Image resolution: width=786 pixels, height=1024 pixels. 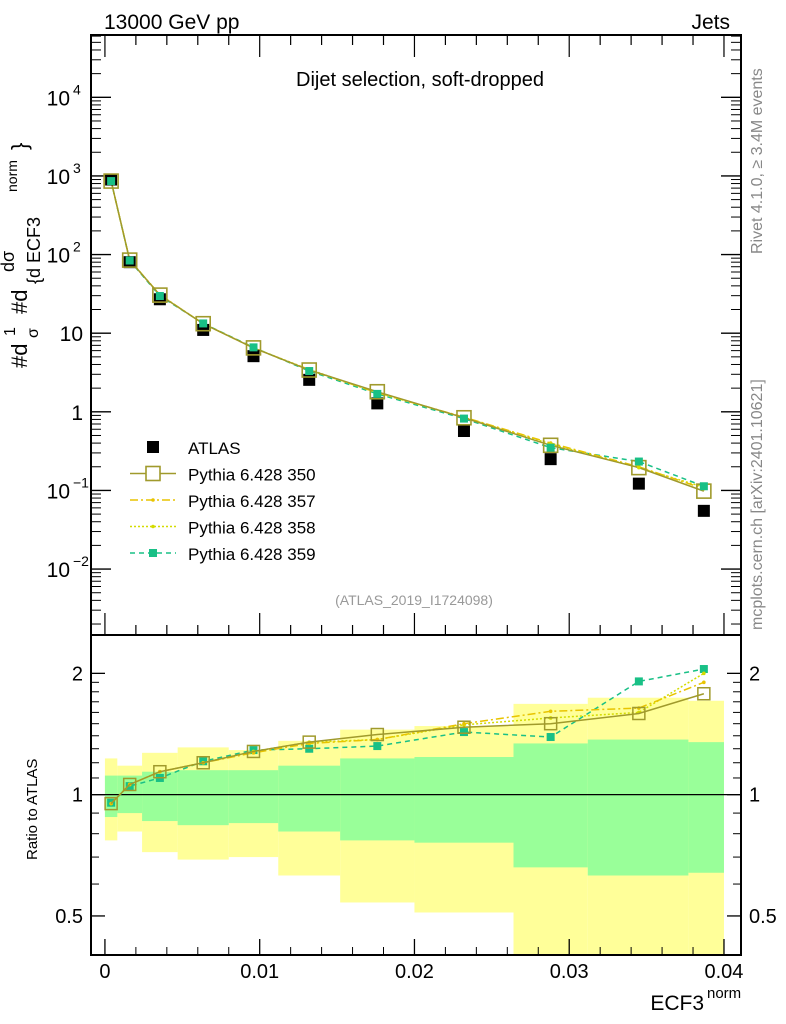 What do you see at coordinates (259, 972) in the screenshot?
I see `x-tick-label: 0.01` at bounding box center [259, 972].